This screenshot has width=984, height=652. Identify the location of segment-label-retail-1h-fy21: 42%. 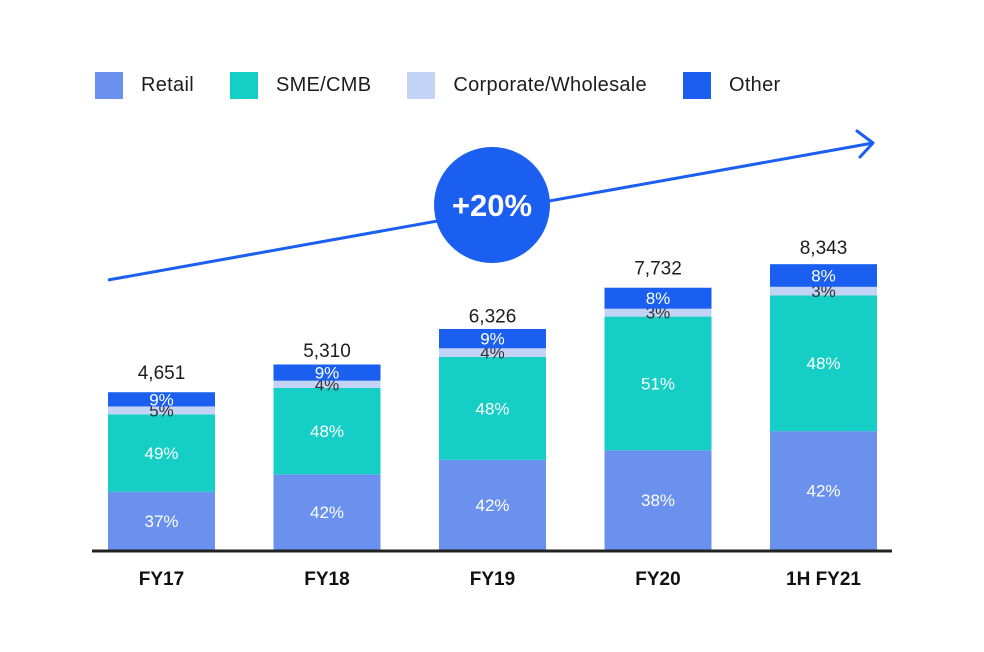
(823, 491).